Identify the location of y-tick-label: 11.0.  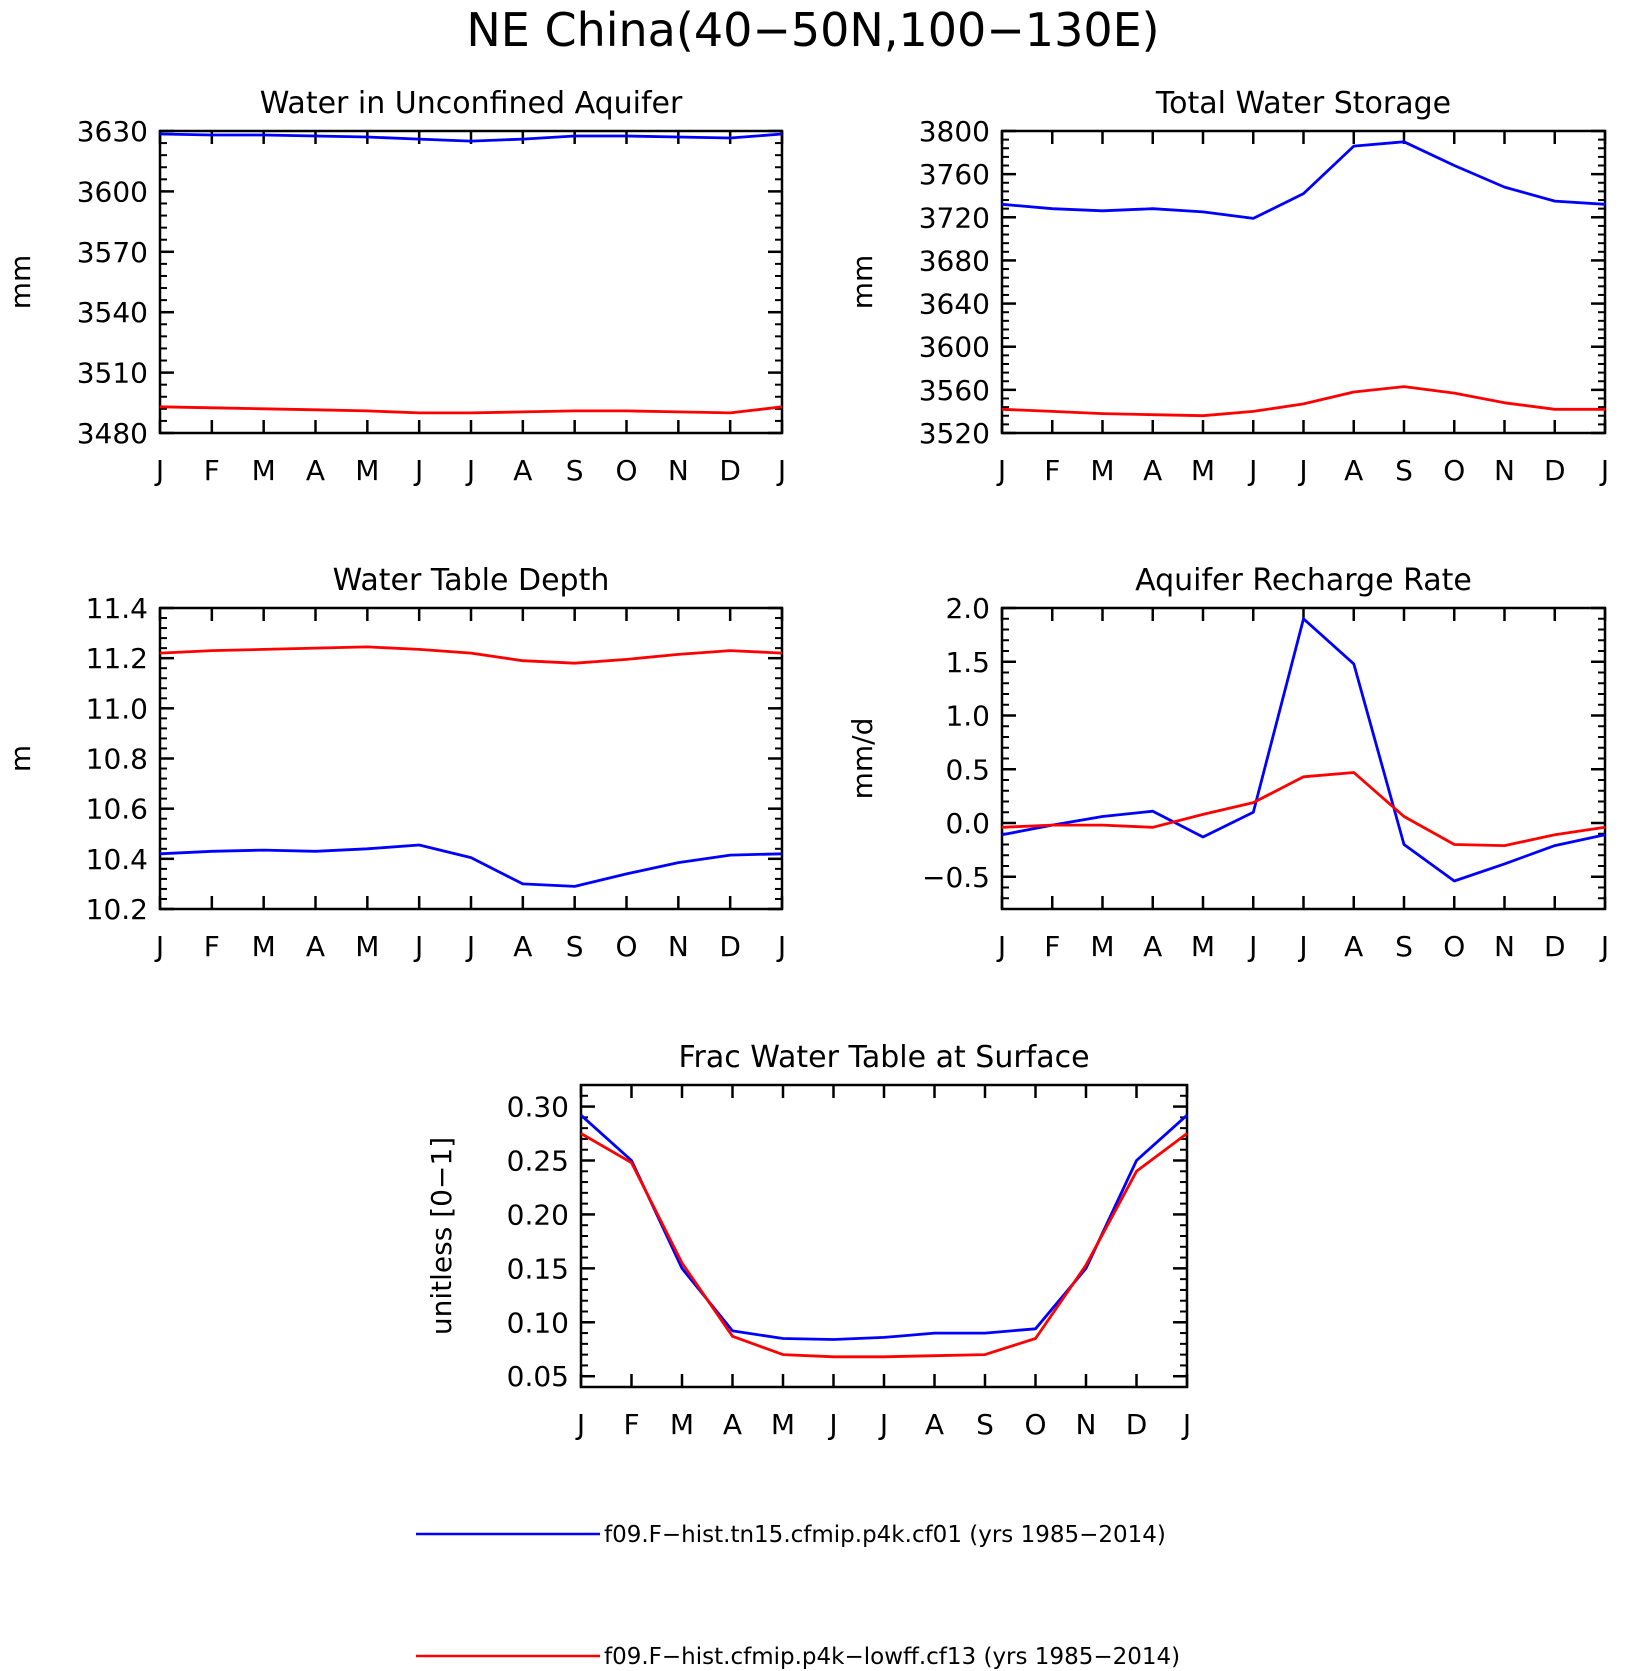
(117, 708).